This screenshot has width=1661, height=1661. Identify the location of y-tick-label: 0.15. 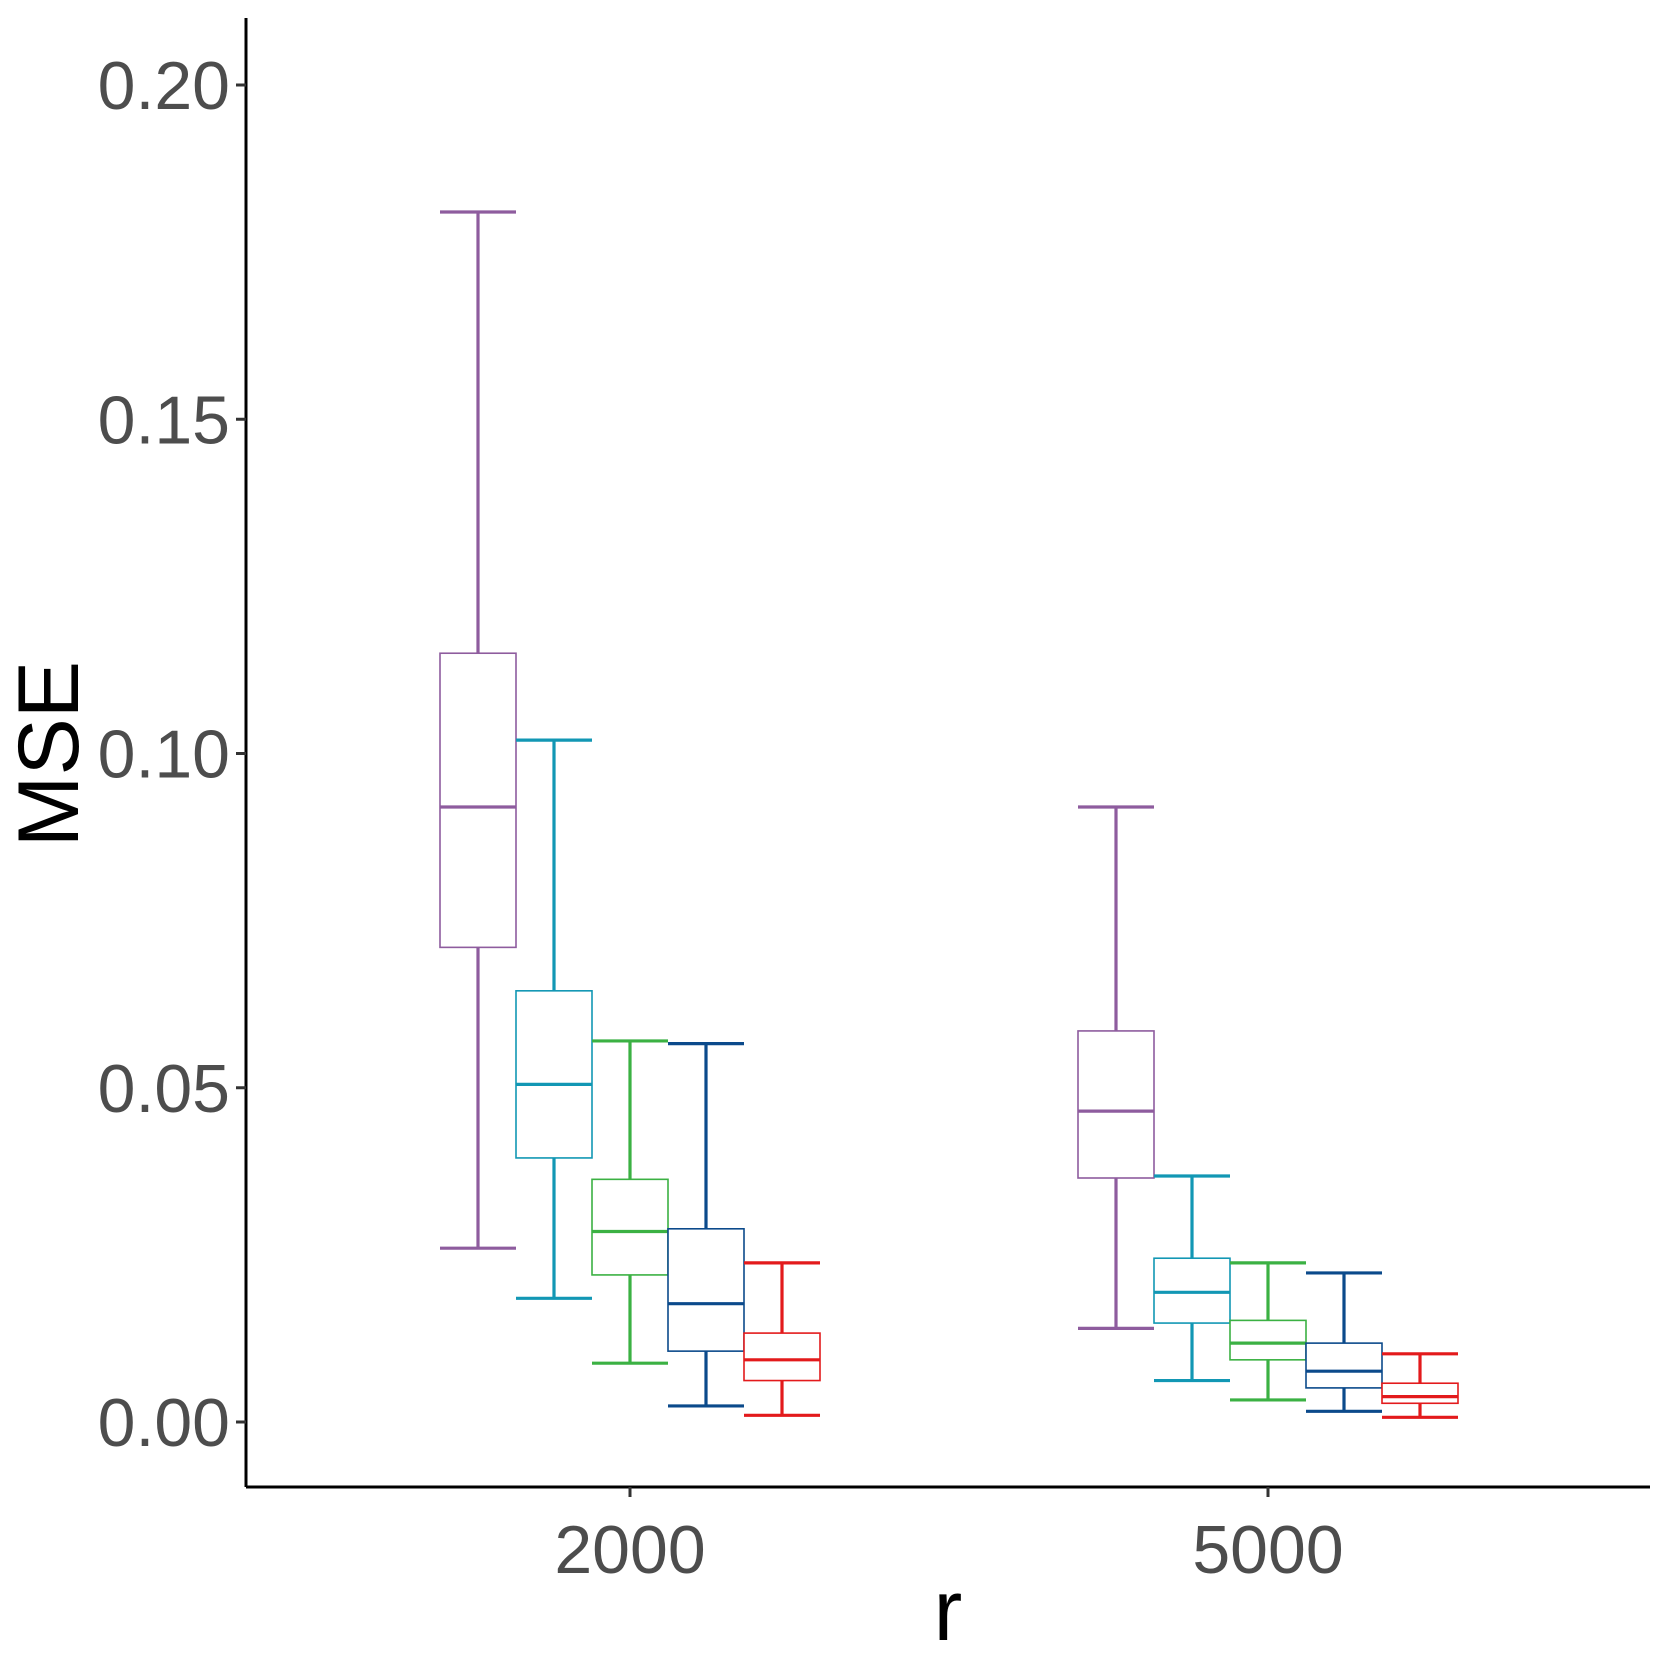
(164, 420).